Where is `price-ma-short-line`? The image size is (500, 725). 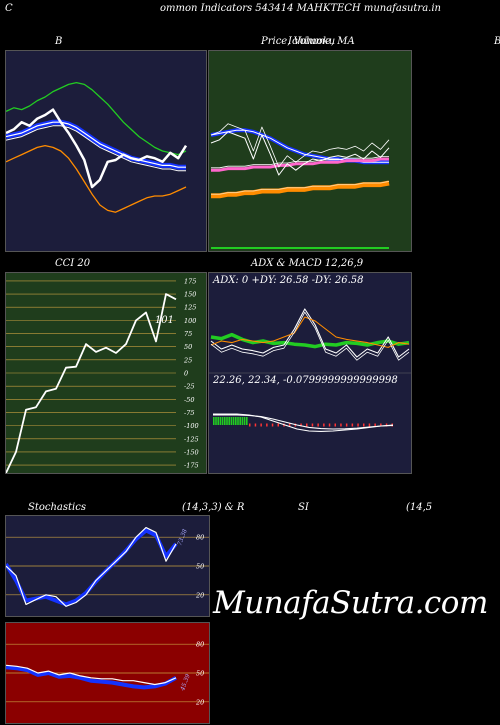 price-ma-short-line is located at coordinates (300, 164).